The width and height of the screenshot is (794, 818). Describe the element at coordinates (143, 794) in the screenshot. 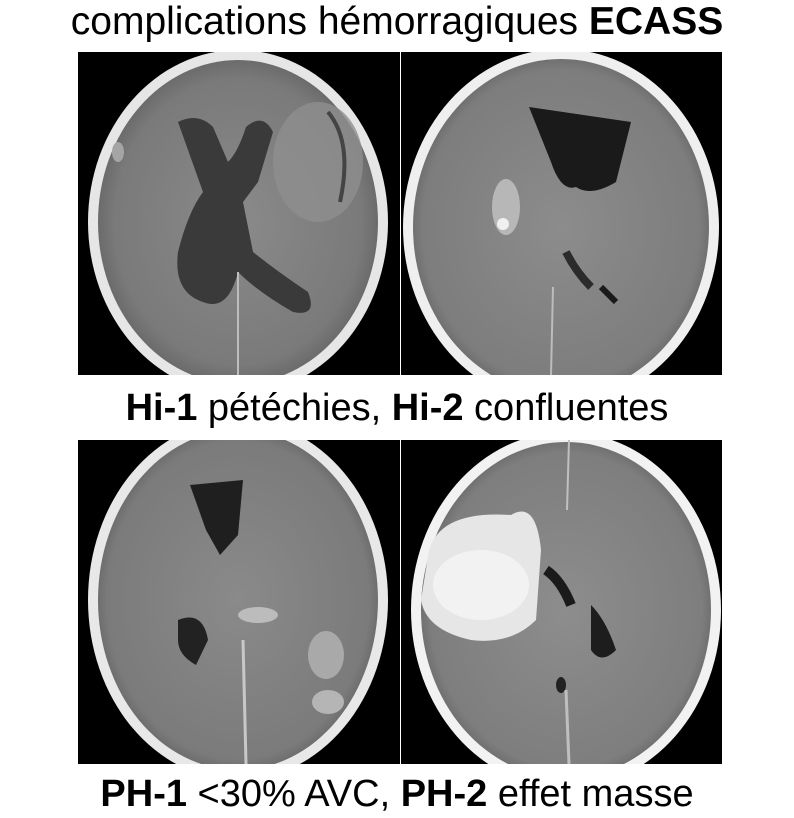

I see `ph1-label: PH-1` at that location.